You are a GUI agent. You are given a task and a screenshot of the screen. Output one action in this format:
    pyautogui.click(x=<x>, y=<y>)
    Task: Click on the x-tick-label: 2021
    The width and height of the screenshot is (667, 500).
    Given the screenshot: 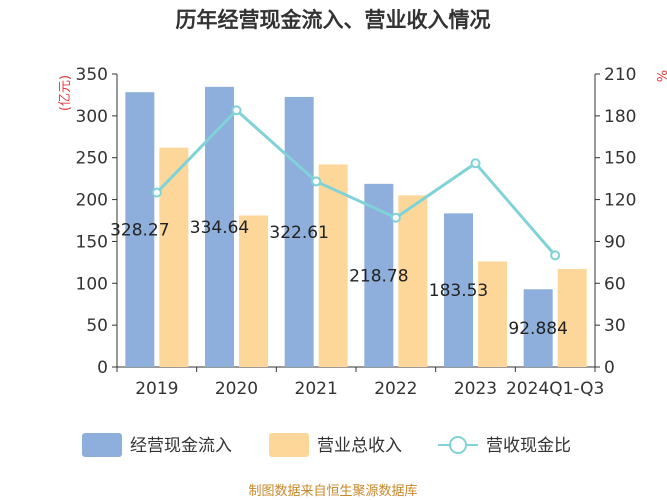 What is the action you would take?
    pyautogui.click(x=316, y=389)
    